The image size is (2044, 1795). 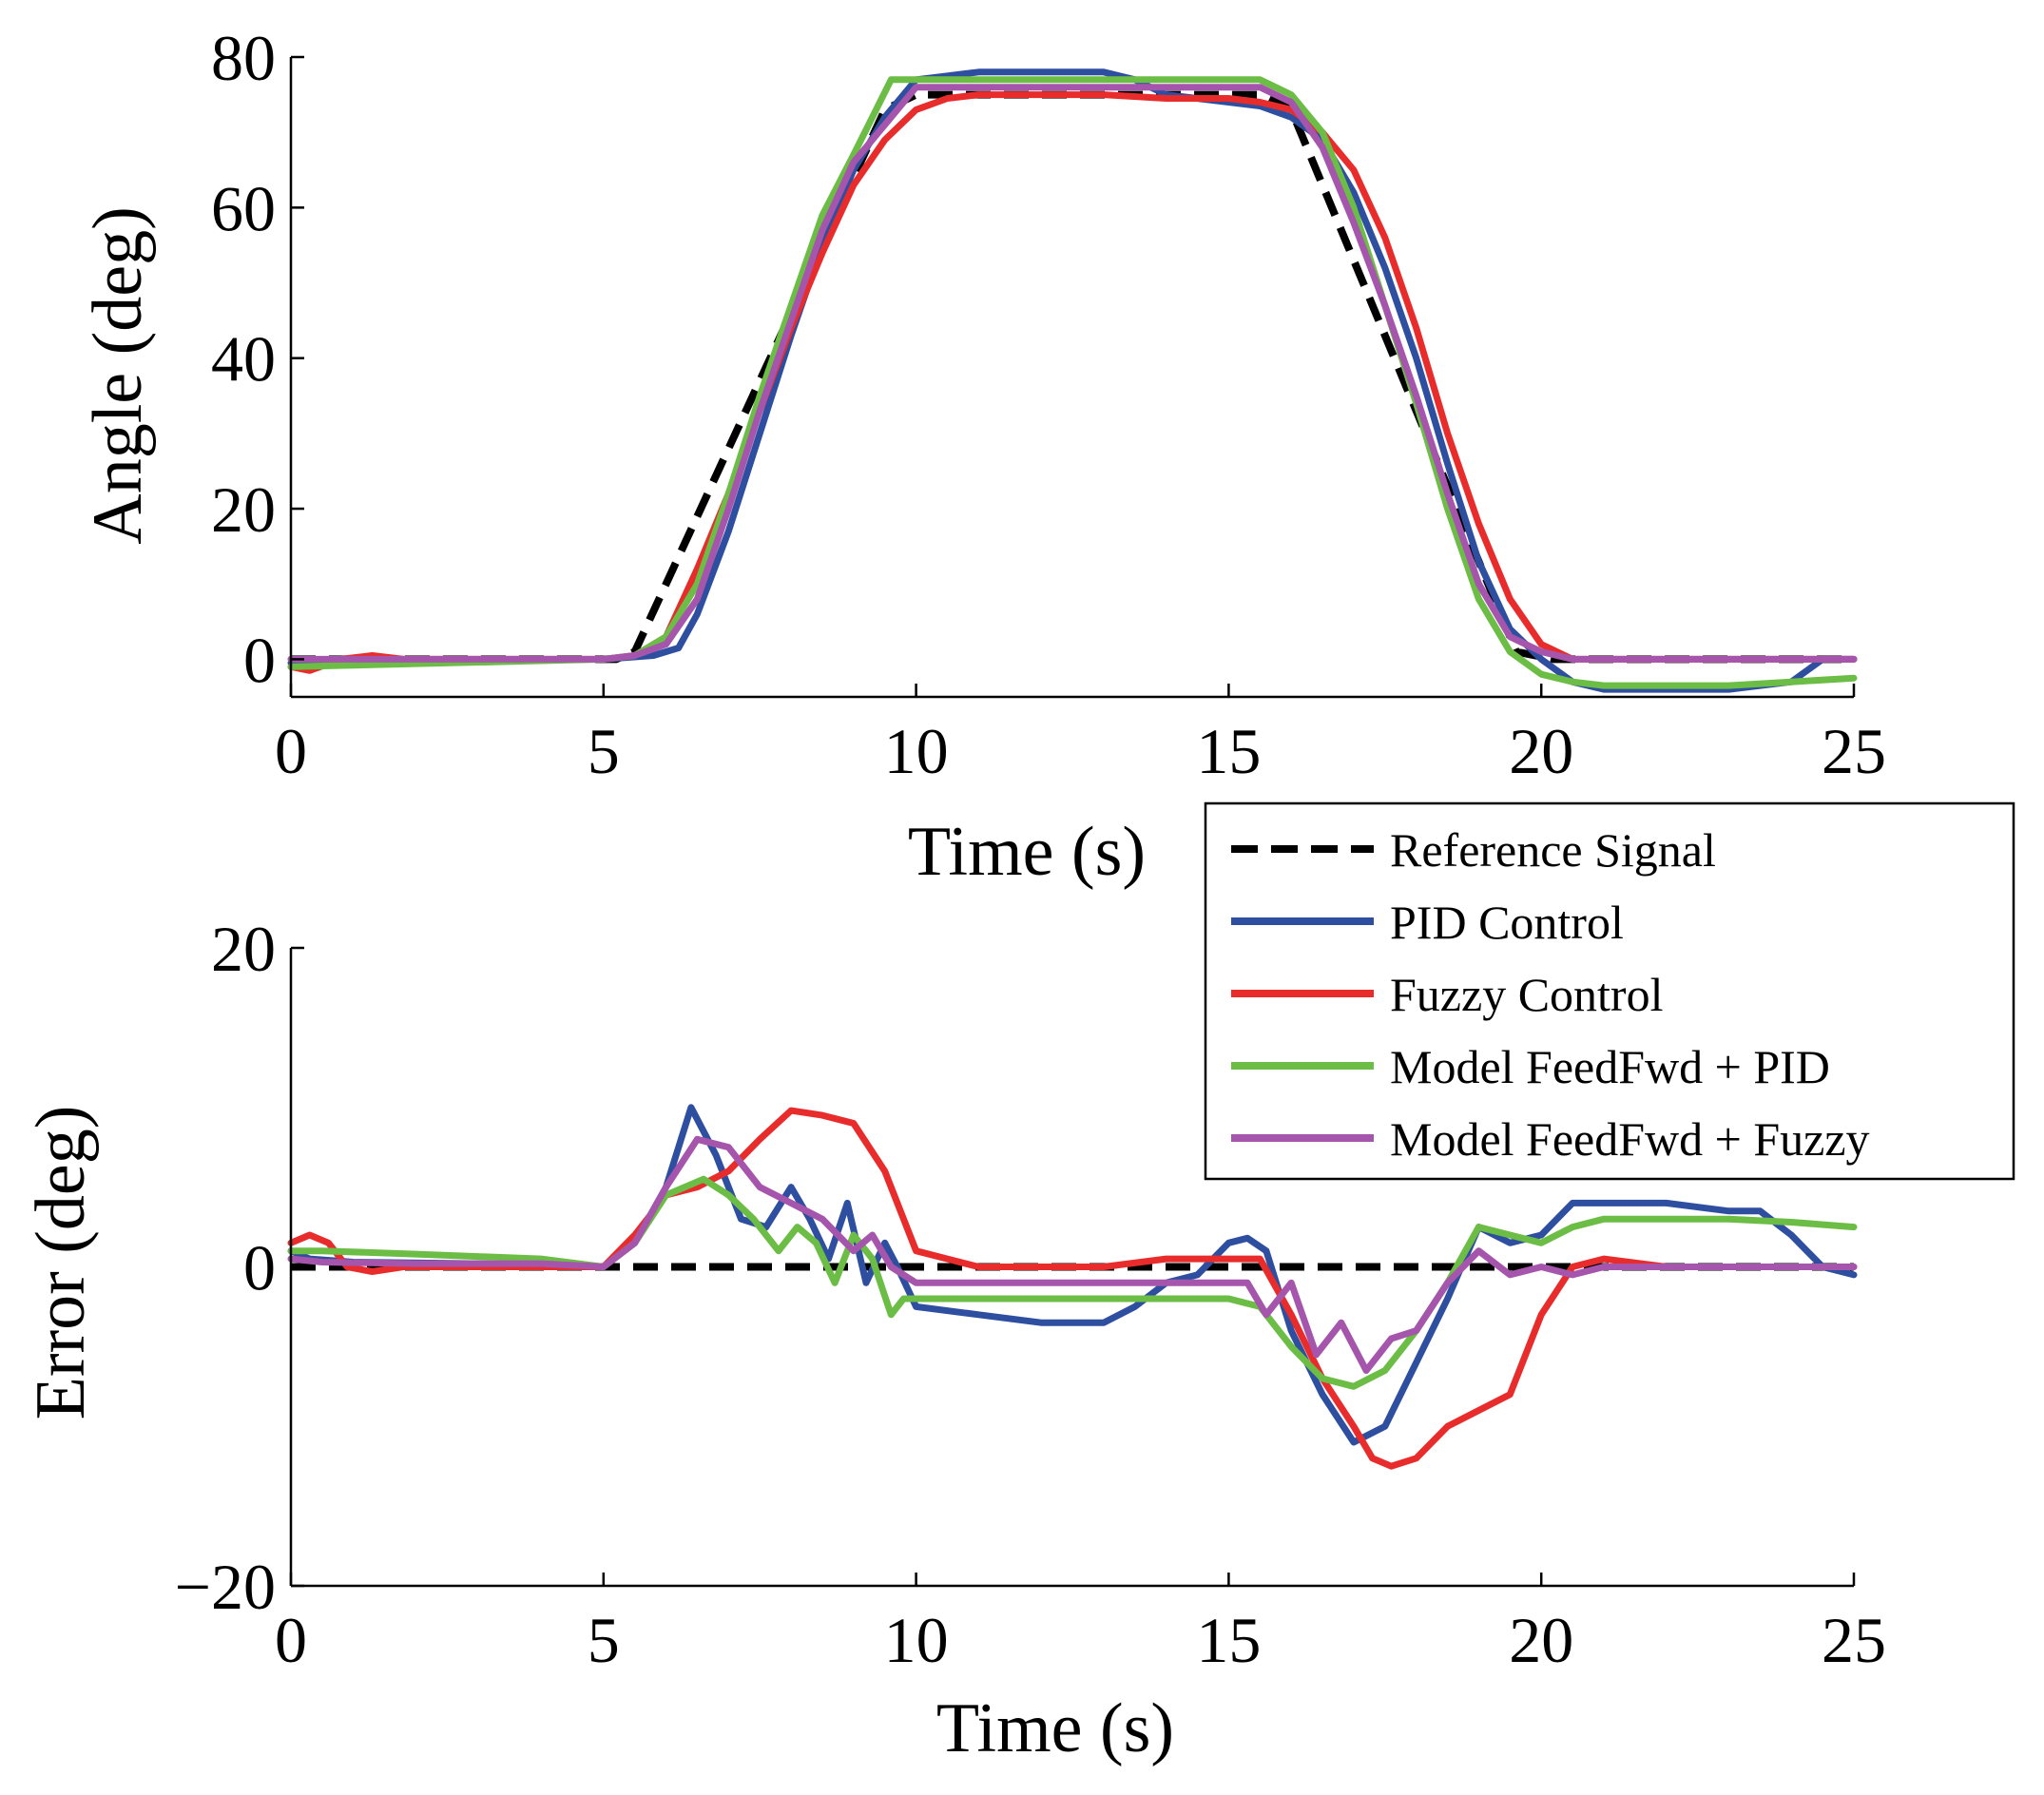 I want to click on angle-y-tick-label: 40, so click(x=244, y=359).